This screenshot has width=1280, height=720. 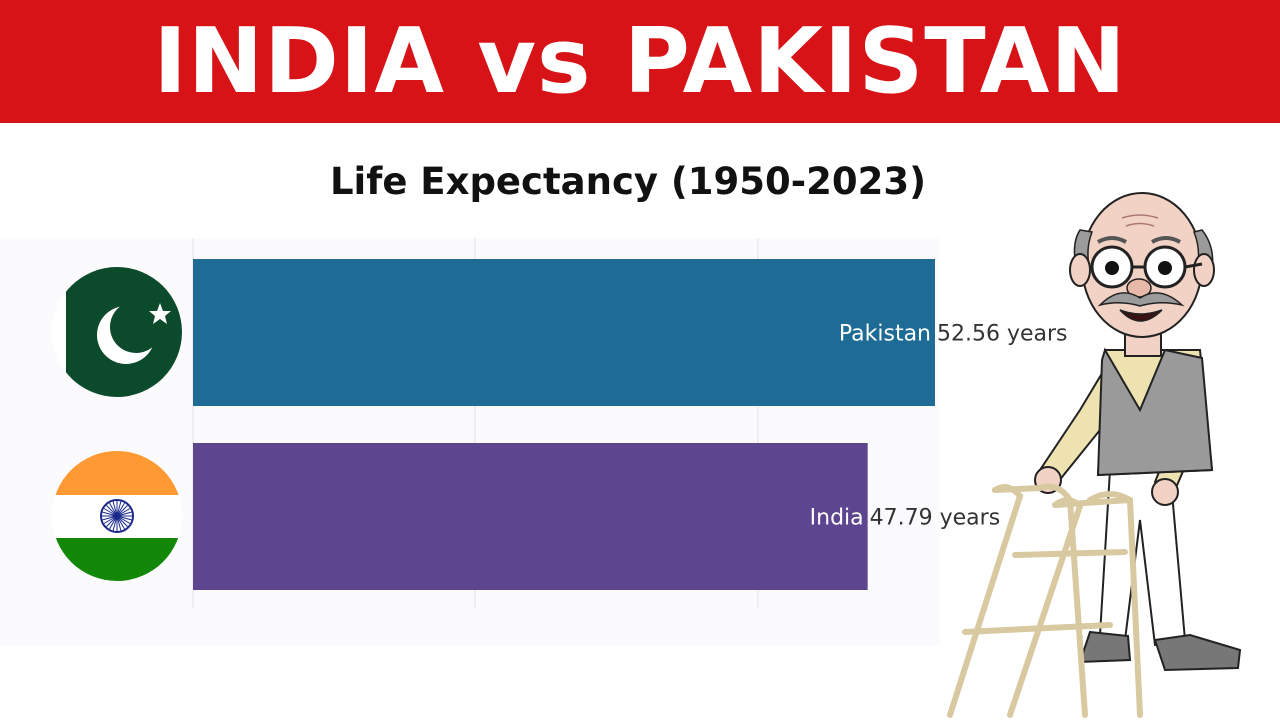 I want to click on bar-value-label: 47.79 years, so click(x=935, y=518).